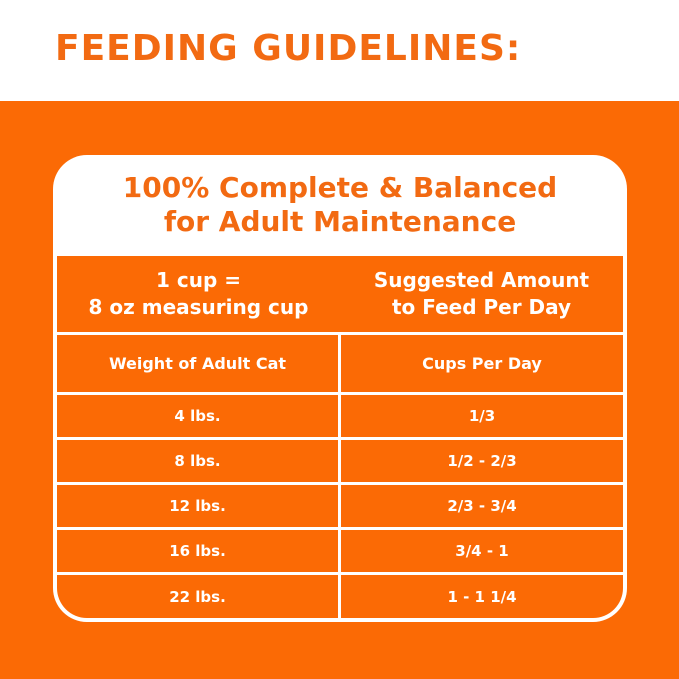 This screenshot has height=679, width=679. I want to click on header-band, so click(339, 50).